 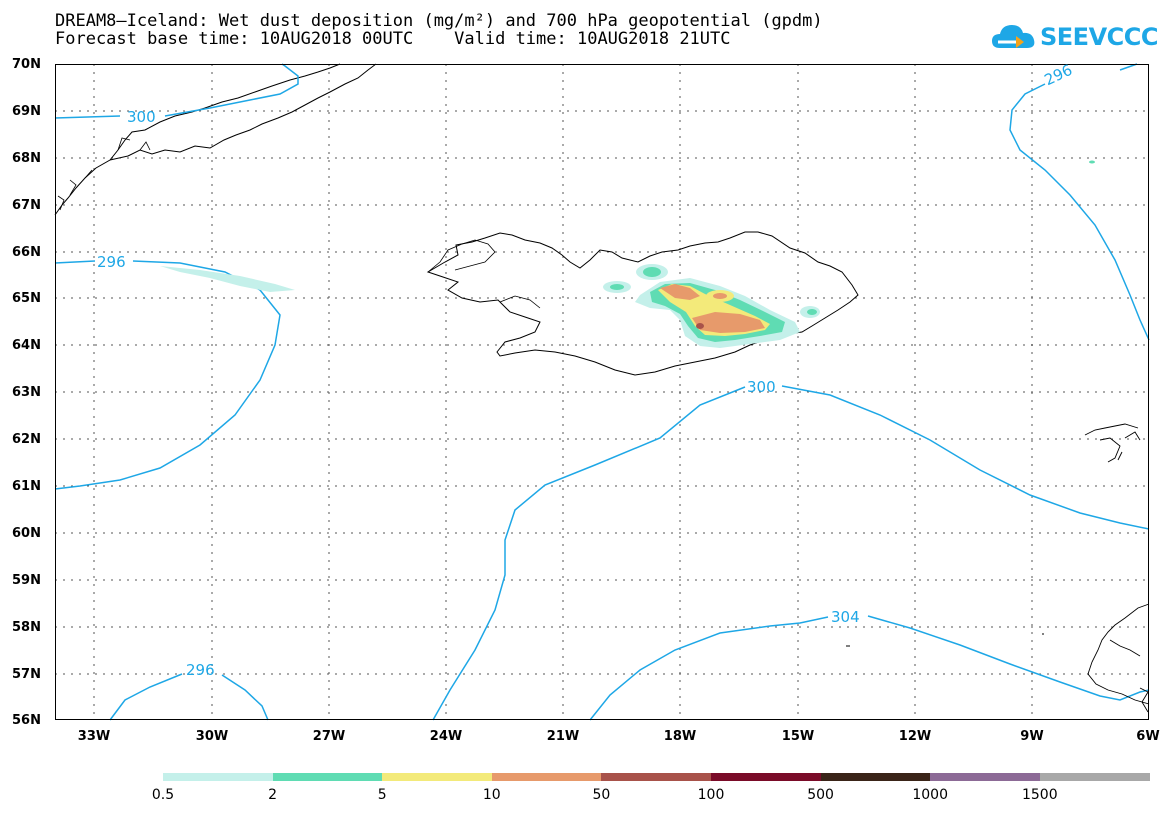 What do you see at coordinates (329, 736) in the screenshot?
I see `lon-label: 27W` at bounding box center [329, 736].